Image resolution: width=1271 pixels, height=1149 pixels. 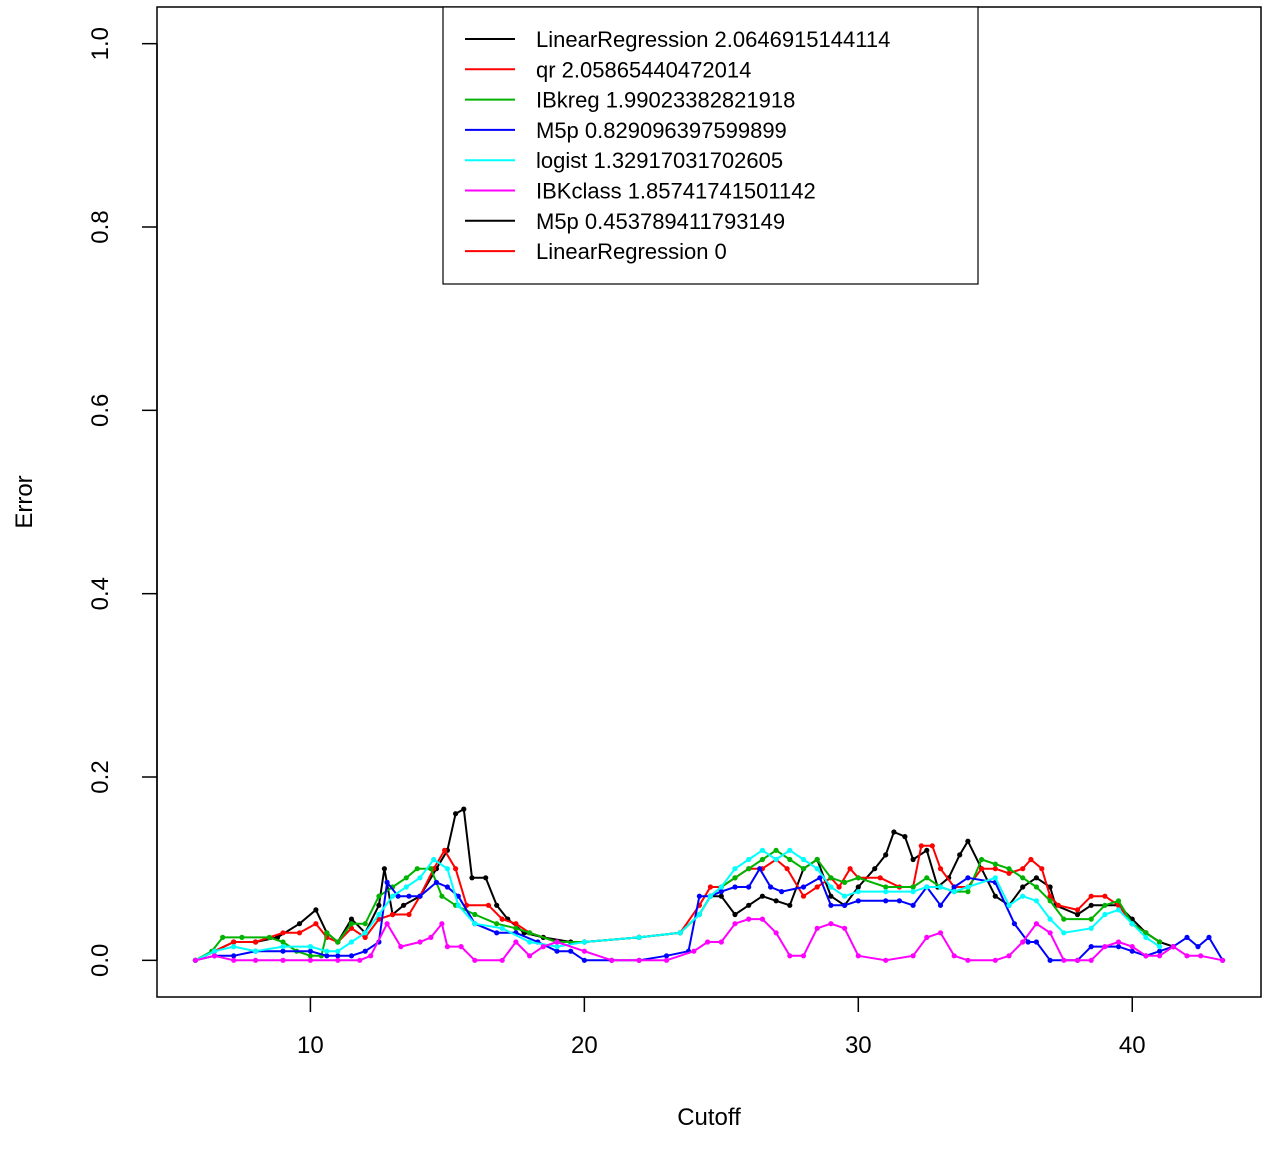 What do you see at coordinates (676, 191) in the screenshot?
I see `legend-label: IBKclass 1.85741741501142` at bounding box center [676, 191].